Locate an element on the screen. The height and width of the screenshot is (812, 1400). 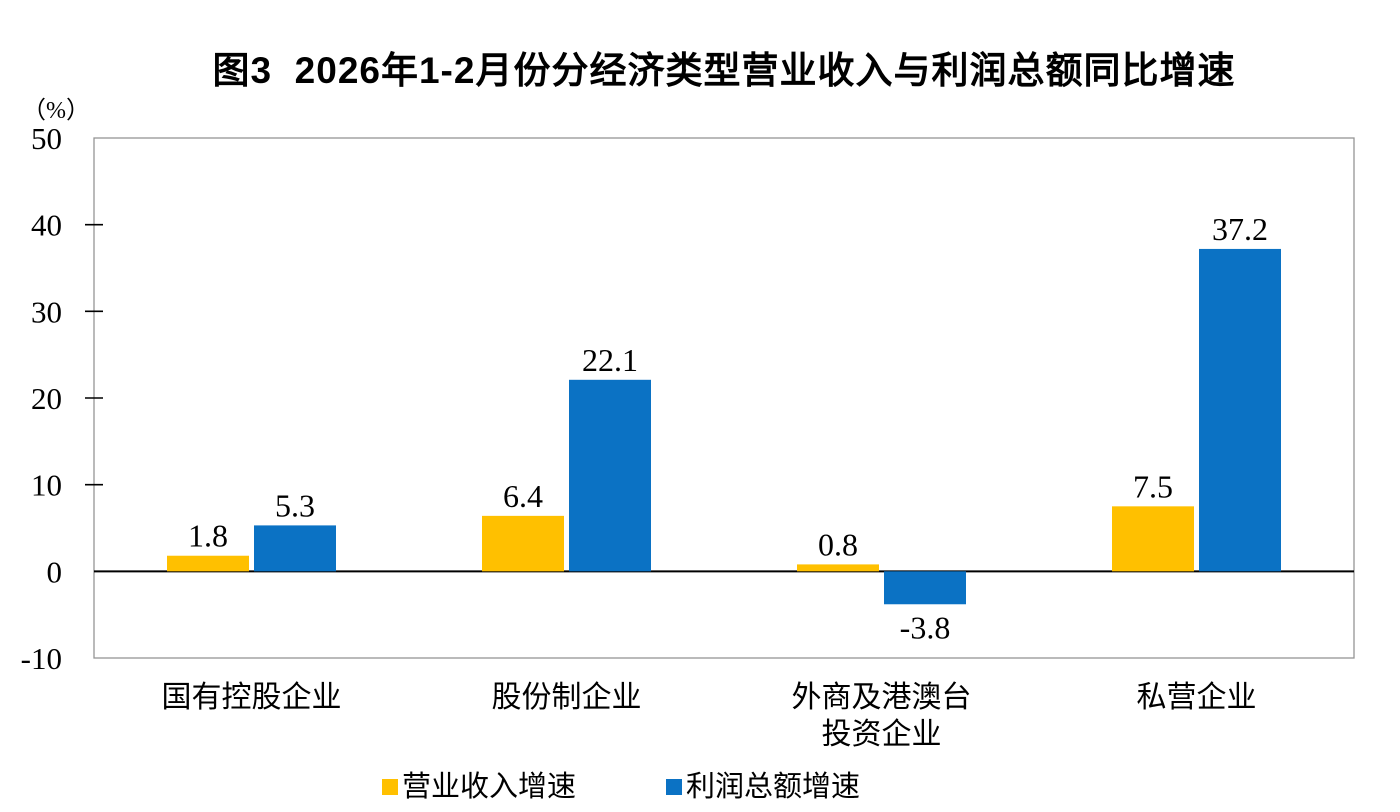
y-tick-label: 10 is located at coordinates (46, 485).